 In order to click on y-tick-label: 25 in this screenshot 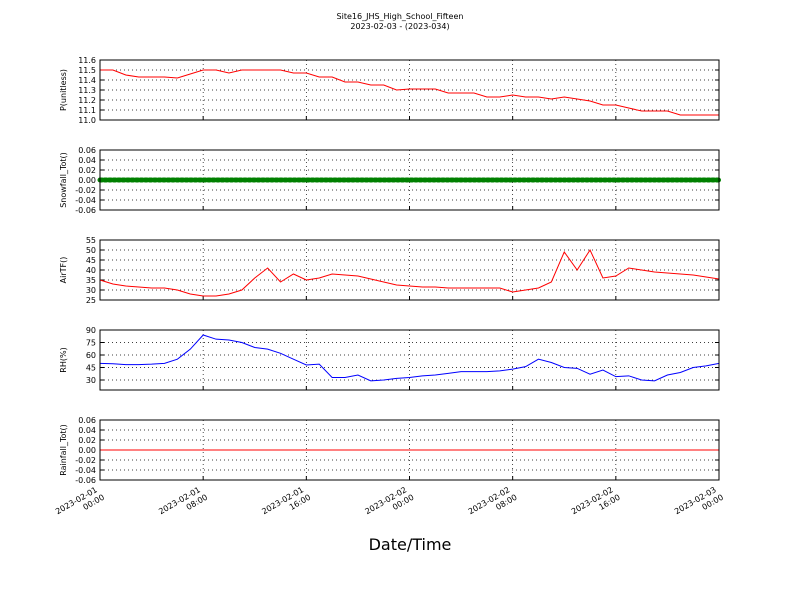, I will do `click(91, 300)`.